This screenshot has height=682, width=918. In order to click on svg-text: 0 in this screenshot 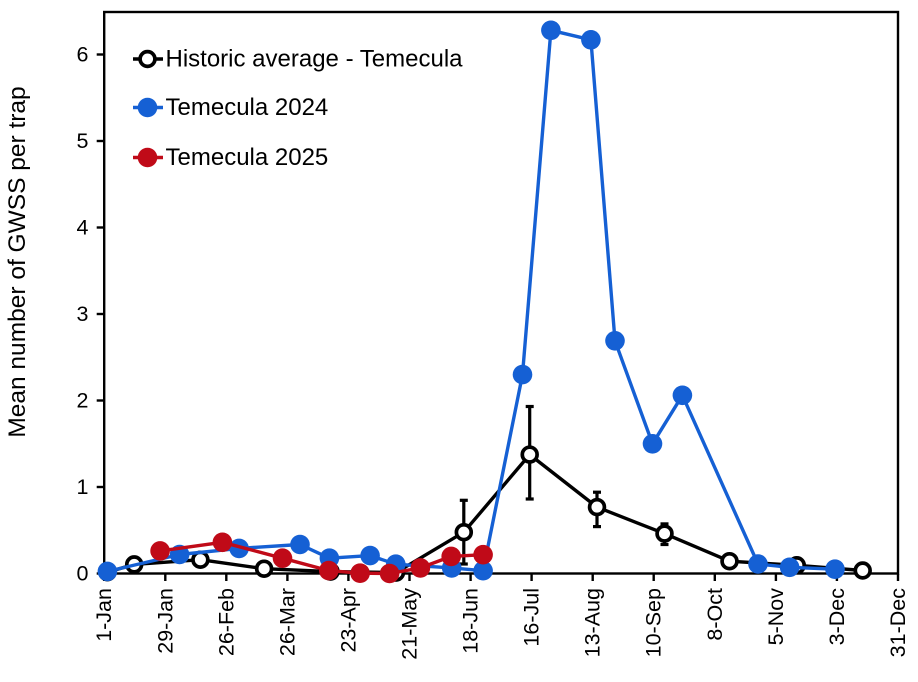, I will do `click(83, 574)`.